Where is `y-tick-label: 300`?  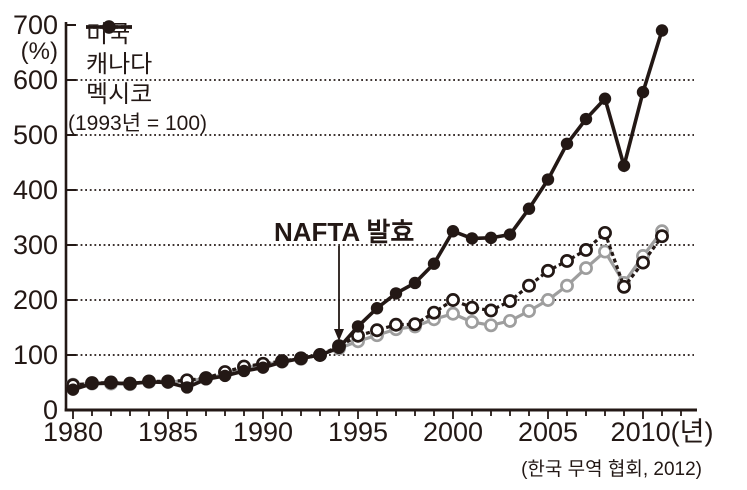 y-tick-label: 300 is located at coordinates (35, 245).